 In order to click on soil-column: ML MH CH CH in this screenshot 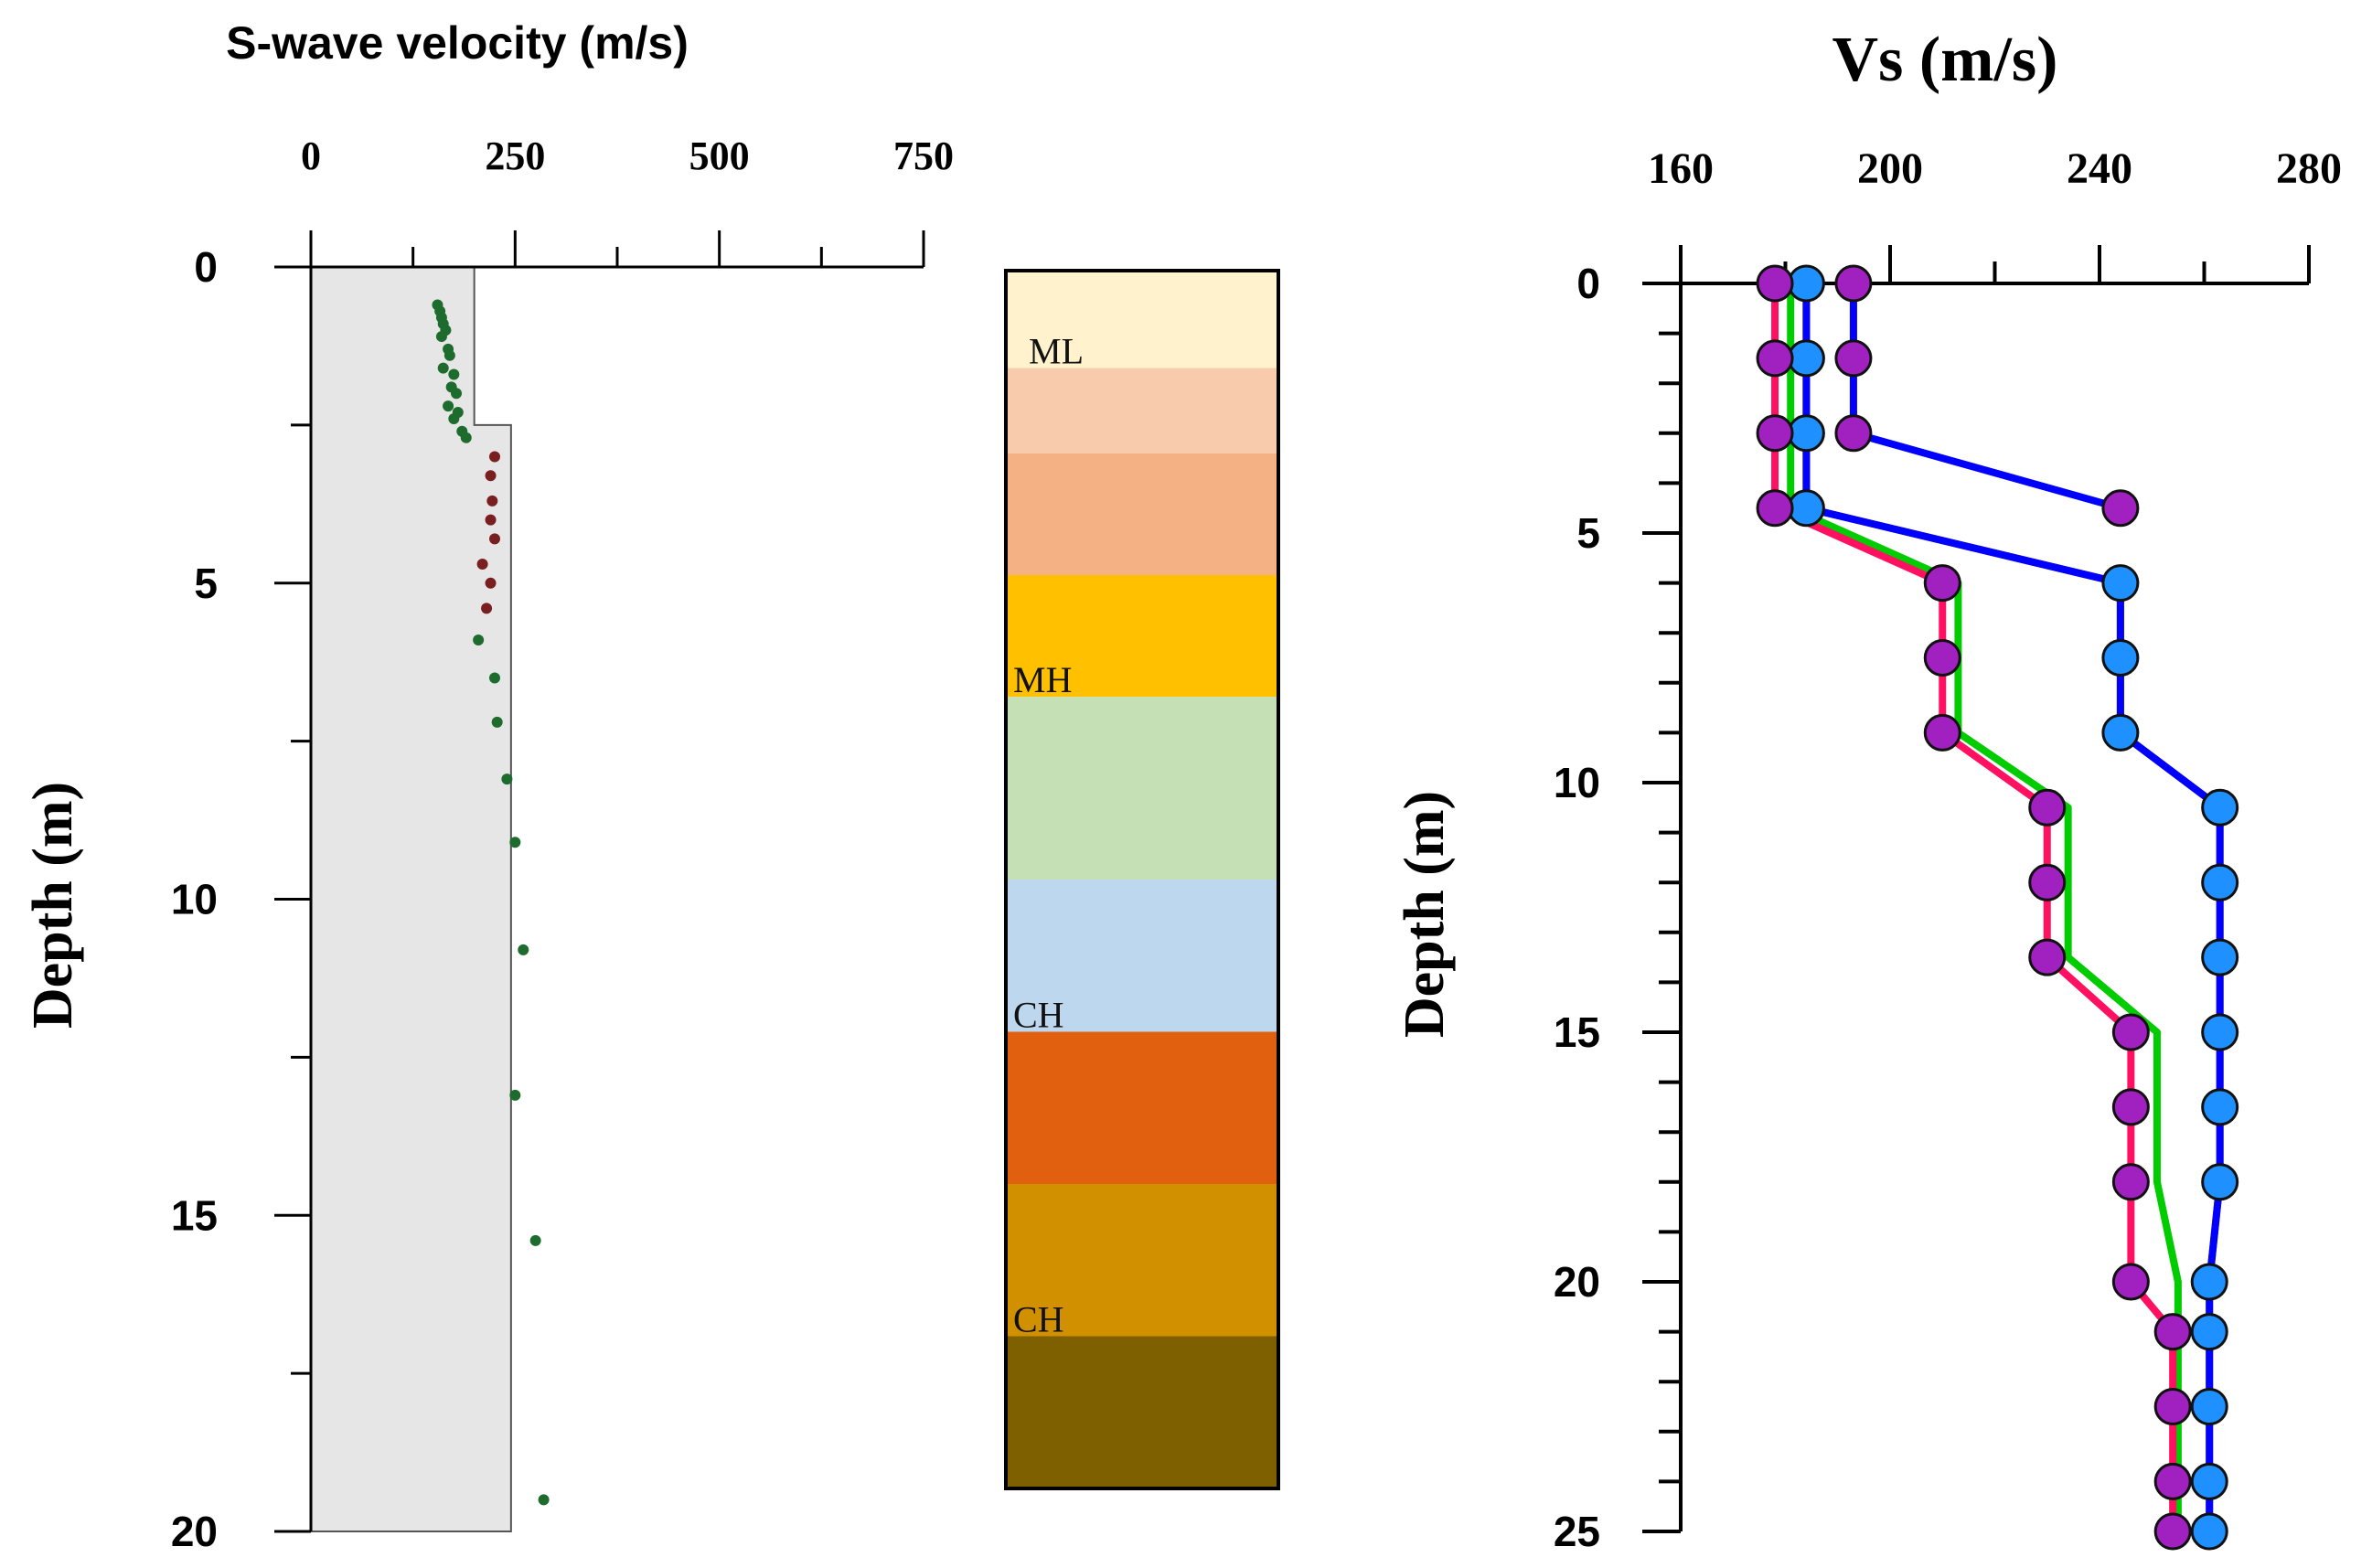, I will do `click(1142, 879)`.